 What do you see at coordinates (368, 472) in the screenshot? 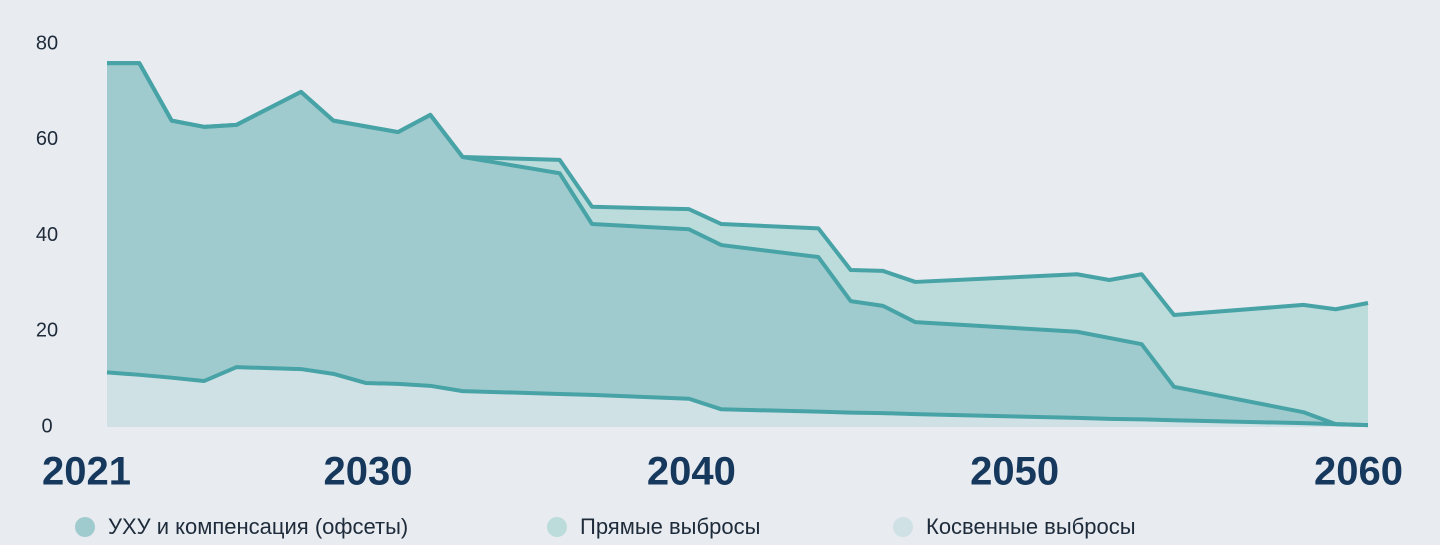
I see `x-tick-label: 2030` at bounding box center [368, 472].